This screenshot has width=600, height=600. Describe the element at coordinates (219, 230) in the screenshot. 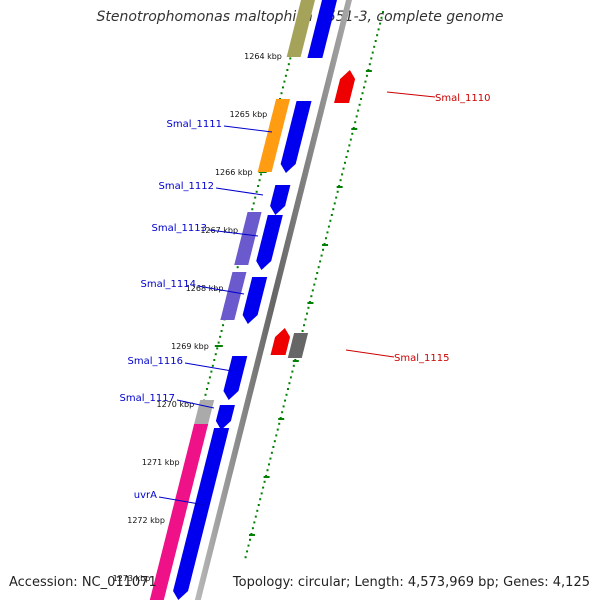

I see `kbp-label: 1267 kbp` at that location.